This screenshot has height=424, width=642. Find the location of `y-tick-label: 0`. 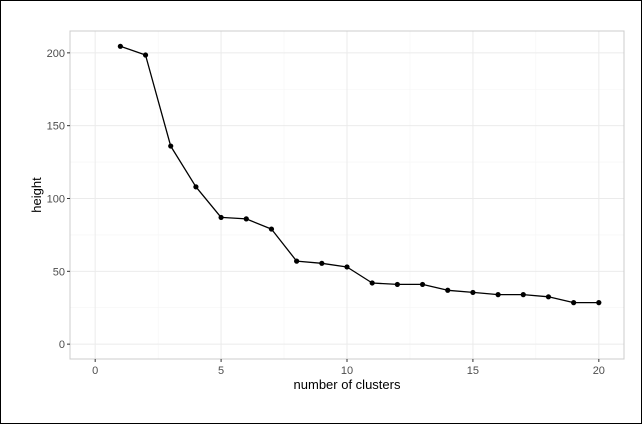

y-tick-label: 0 is located at coordinates (62, 345).